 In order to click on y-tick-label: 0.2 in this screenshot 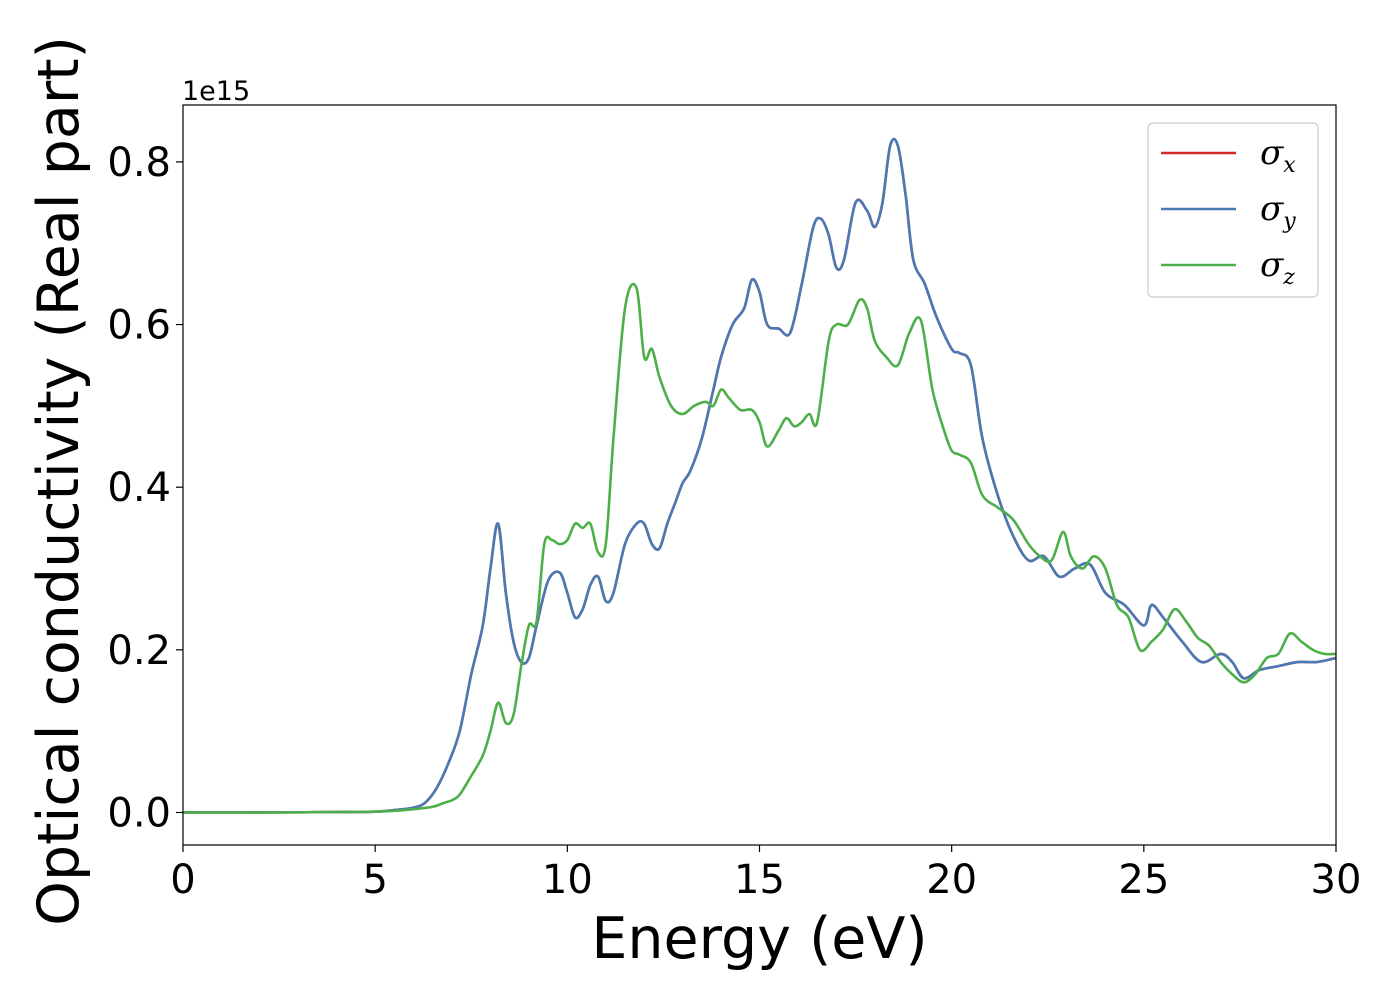, I will do `click(139, 651)`.